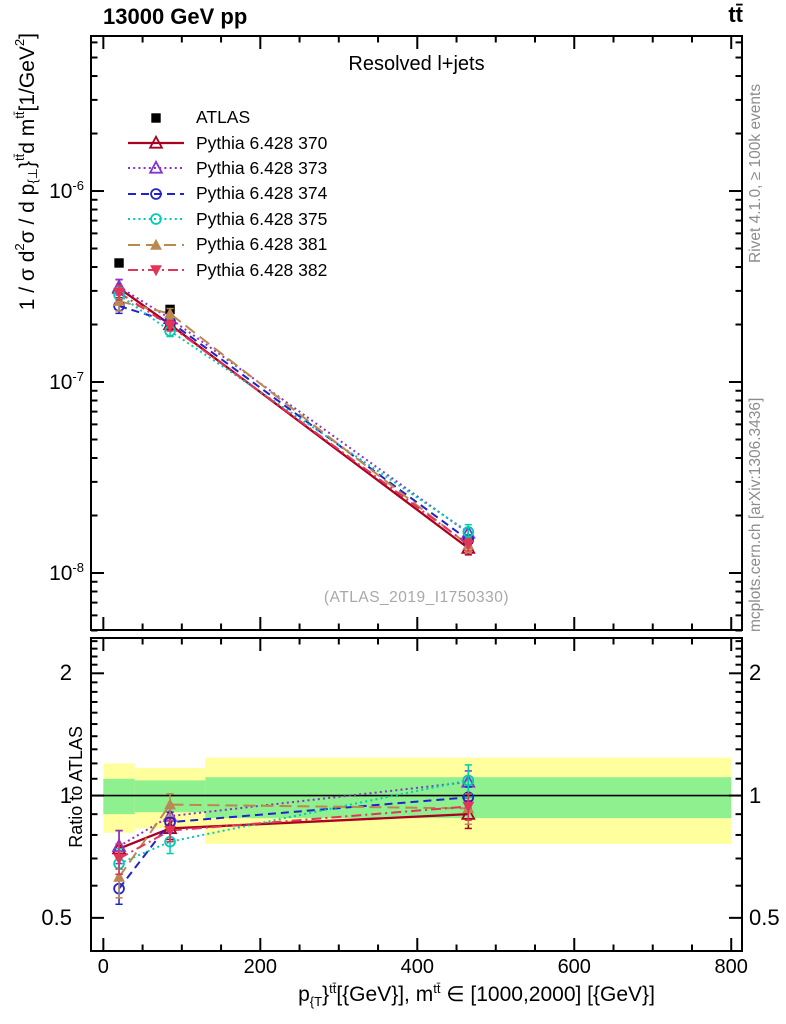 This screenshot has height=1024, width=786. What do you see at coordinates (65, 795) in the screenshot?
I see `ratio-y-tick-label-left: 1` at bounding box center [65, 795].